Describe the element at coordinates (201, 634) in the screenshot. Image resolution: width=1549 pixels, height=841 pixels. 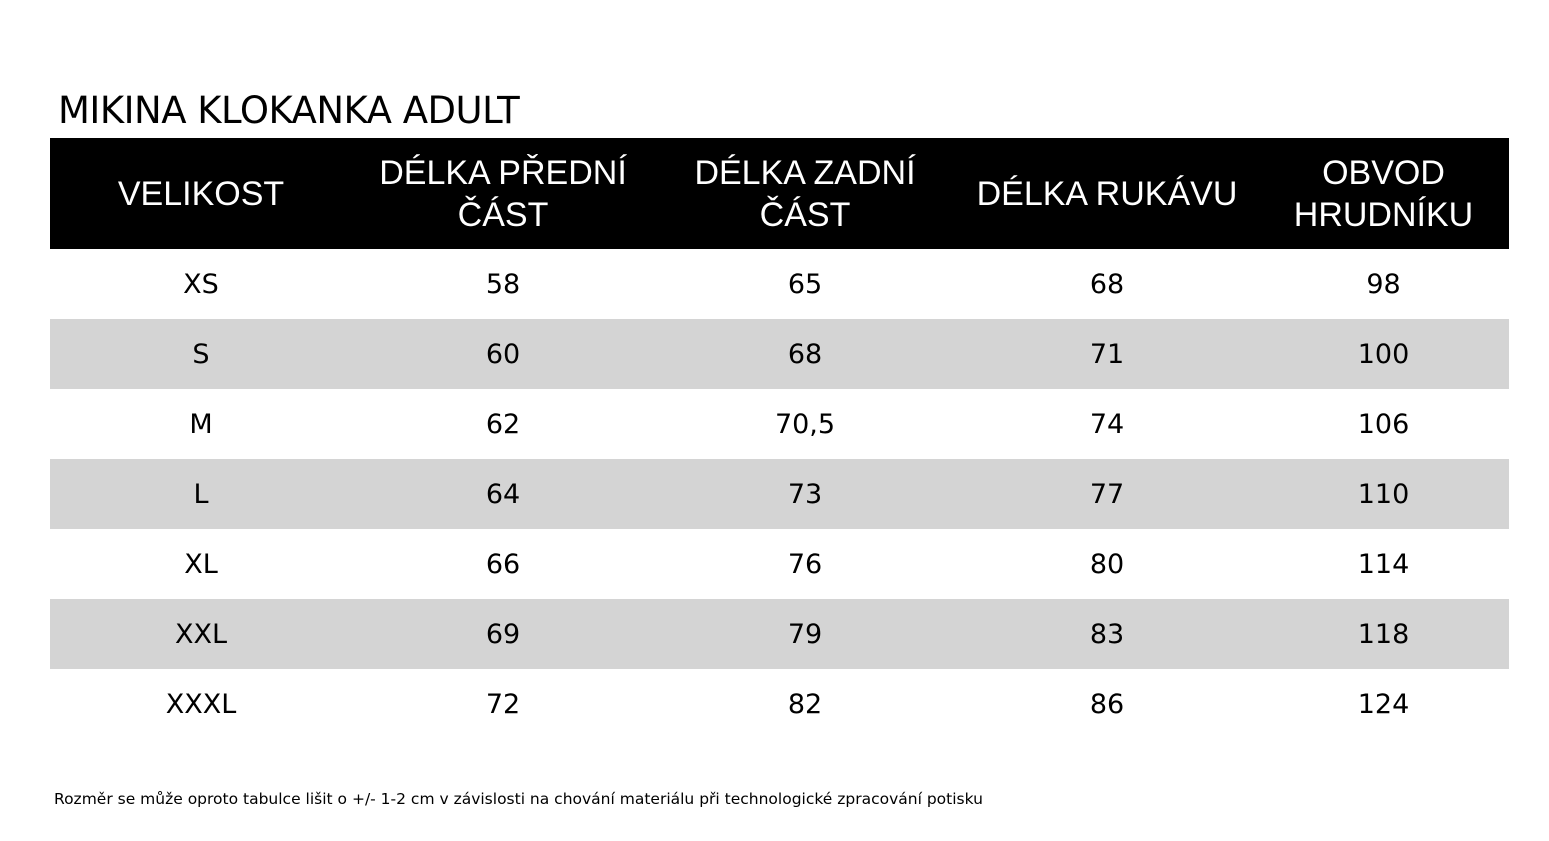
I see `cell-size: XXL` at that location.